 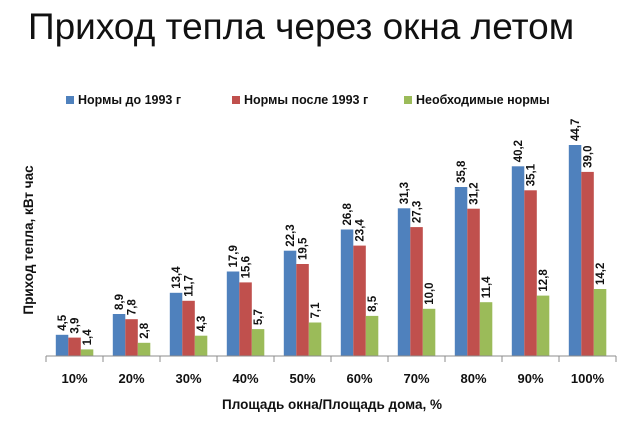 I want to click on data-label-s3-50%: 7,1, so click(x=316, y=310).